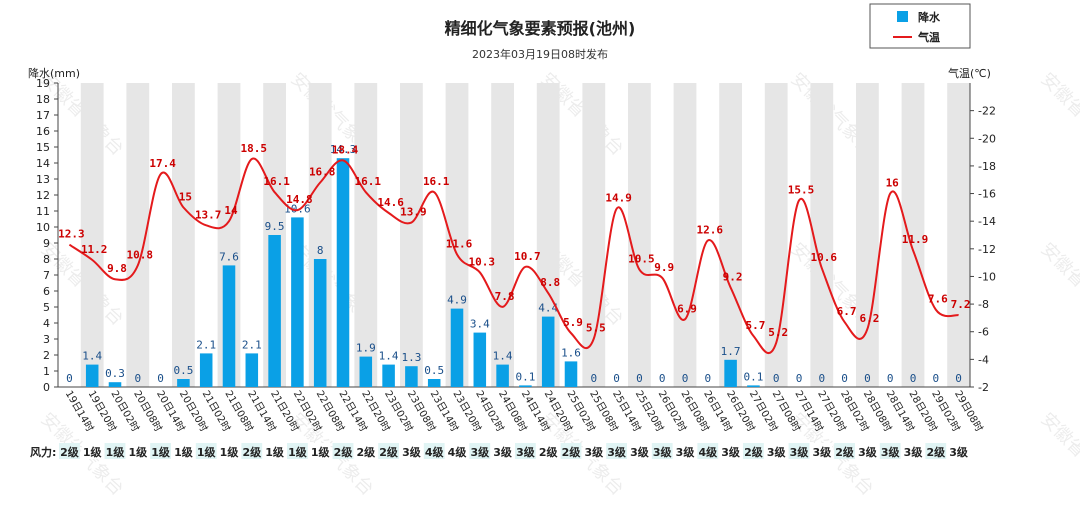 This screenshot has width=1080, height=506. What do you see at coordinates (824, 257) in the screenshot?
I see `temperature-value-label: 10.6` at bounding box center [824, 257].